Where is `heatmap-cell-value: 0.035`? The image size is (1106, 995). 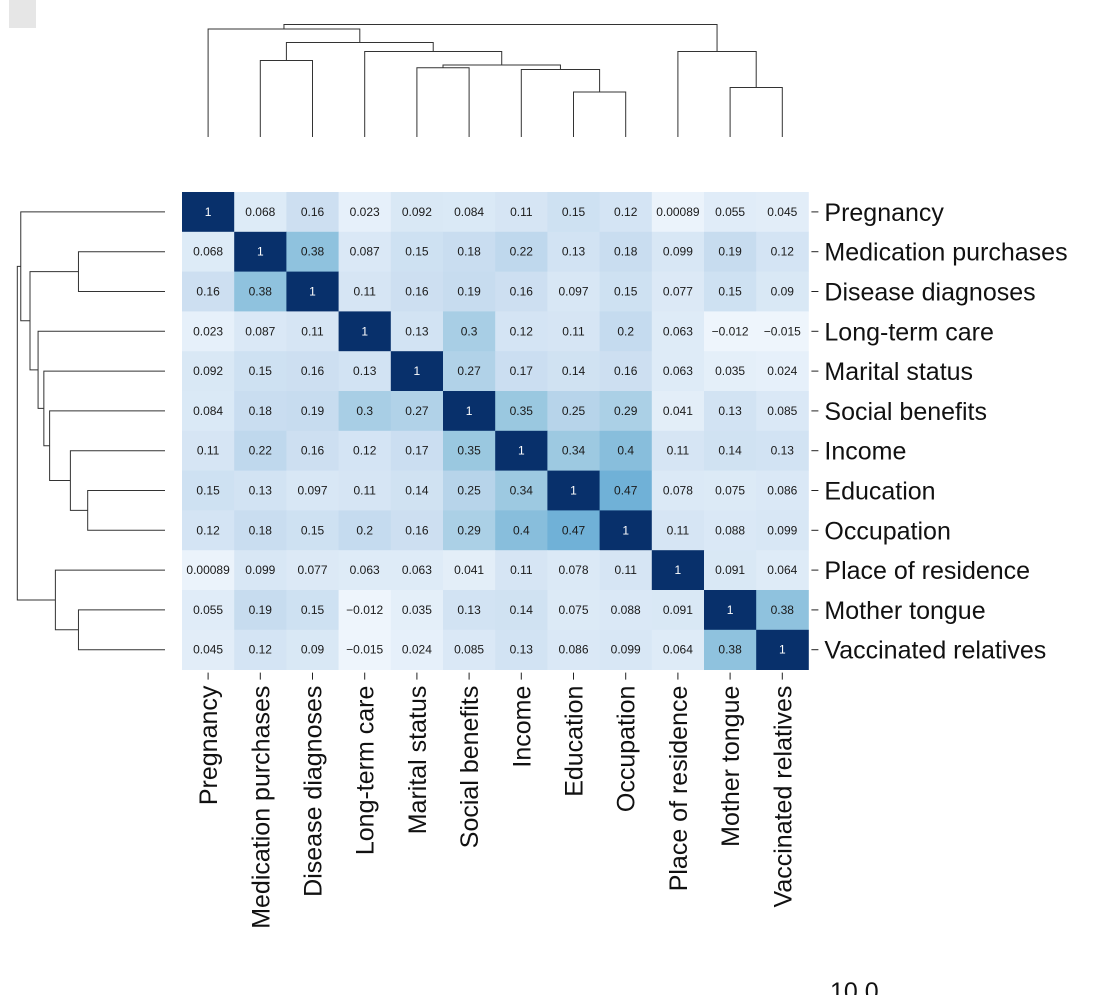 heatmap-cell-value: 0.035 is located at coordinates (417, 610).